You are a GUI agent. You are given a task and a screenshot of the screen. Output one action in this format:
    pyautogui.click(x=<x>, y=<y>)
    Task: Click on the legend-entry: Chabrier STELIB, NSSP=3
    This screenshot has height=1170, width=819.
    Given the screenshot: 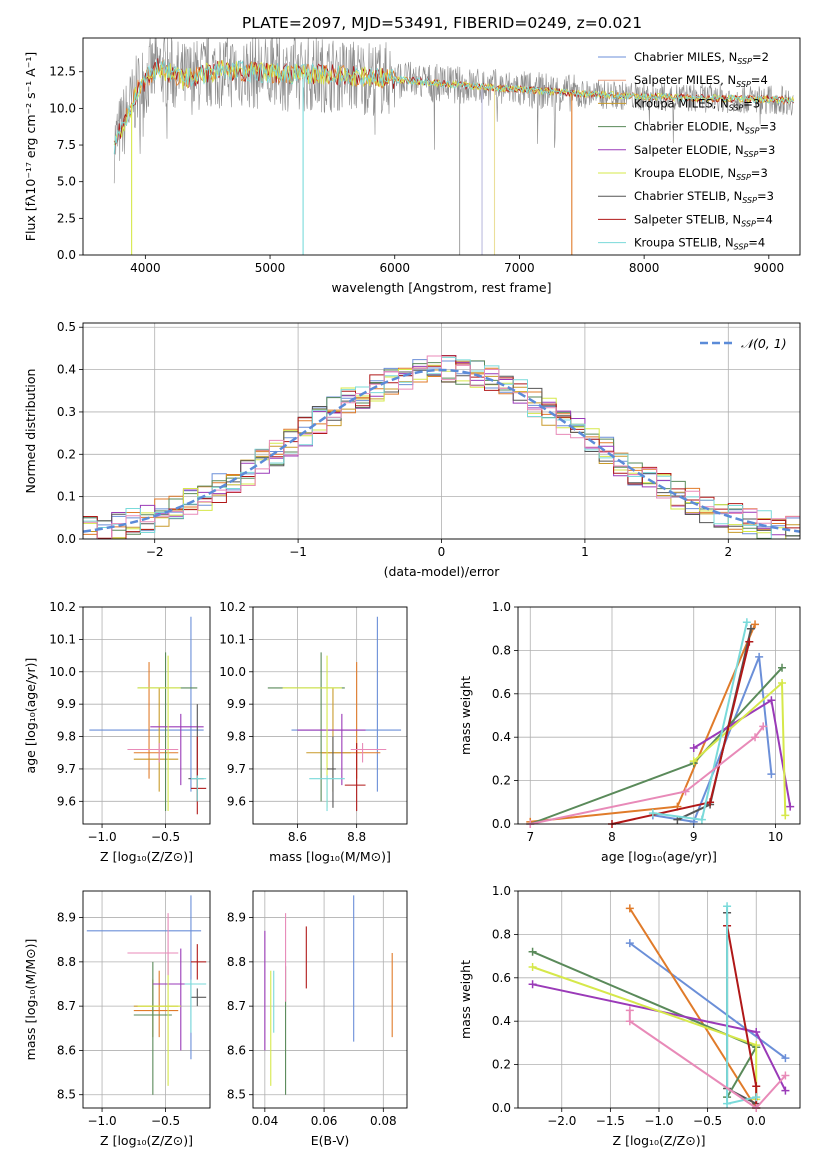 What is the action you would take?
    pyautogui.click(x=704, y=197)
    